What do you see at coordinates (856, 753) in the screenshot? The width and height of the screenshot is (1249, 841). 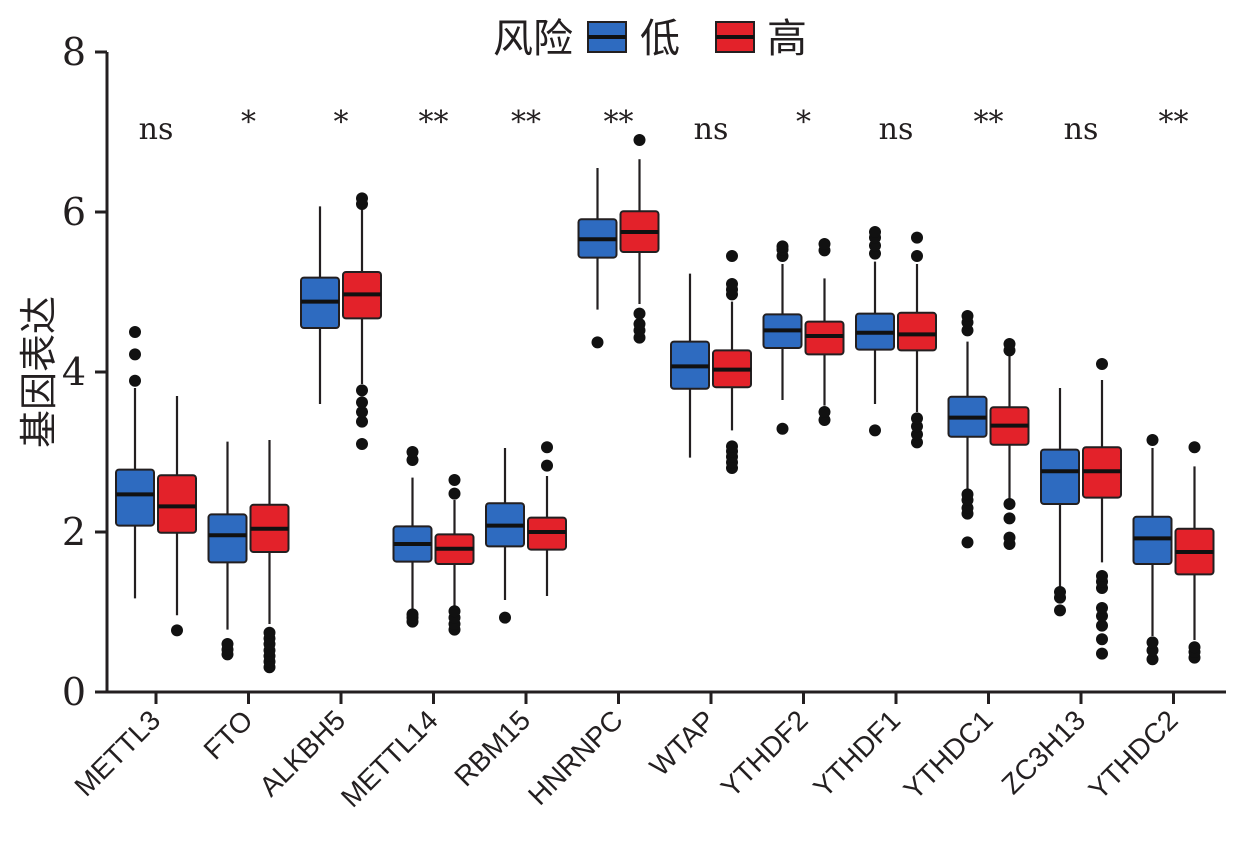 I see `x-tick-label: YTHDF1` at bounding box center [856, 753].